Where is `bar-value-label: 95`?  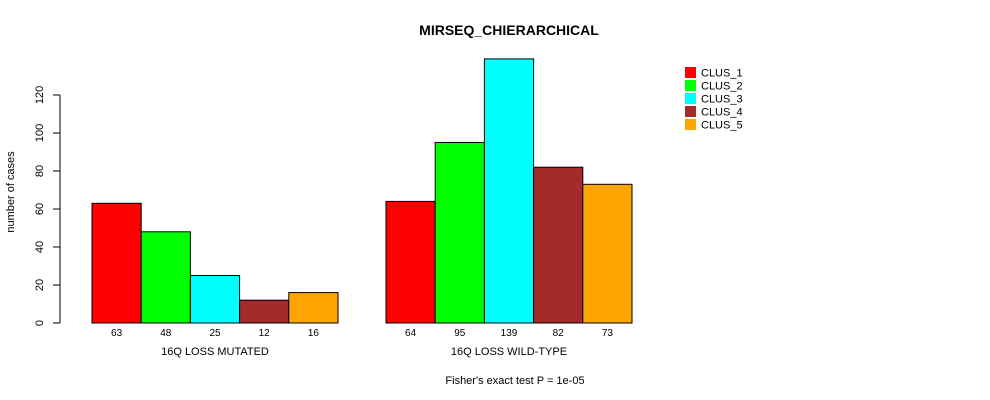
bar-value-label: 95 is located at coordinates (460, 333).